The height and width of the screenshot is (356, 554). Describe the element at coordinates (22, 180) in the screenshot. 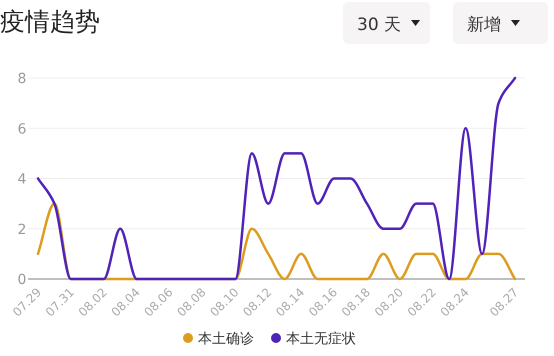

I see `y-tick-label: 4` at that location.